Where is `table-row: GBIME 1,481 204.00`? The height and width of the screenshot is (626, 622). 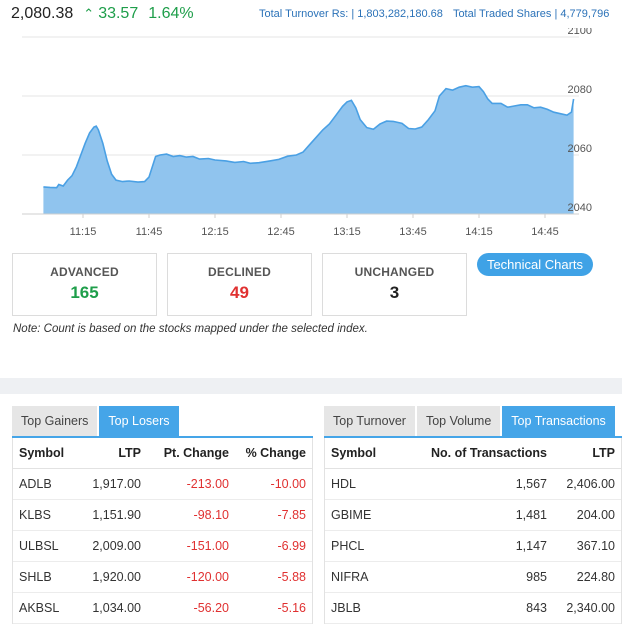
table-row: GBIME 1,481 204.00 is located at coordinates (473, 515).